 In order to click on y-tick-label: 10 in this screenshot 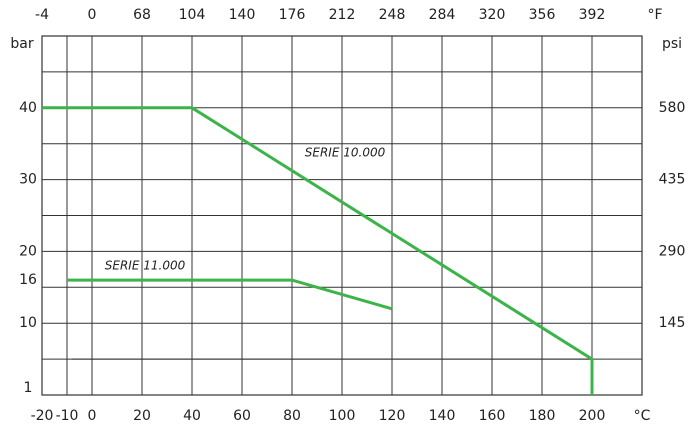, I will do `click(28, 323)`.